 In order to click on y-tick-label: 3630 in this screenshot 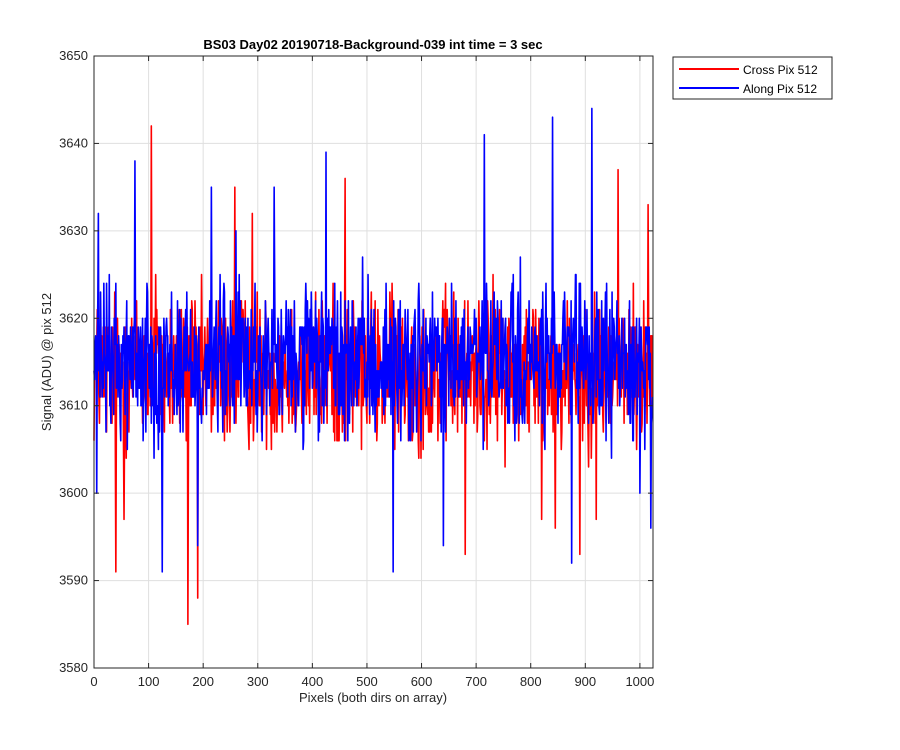, I will do `click(73, 230)`.